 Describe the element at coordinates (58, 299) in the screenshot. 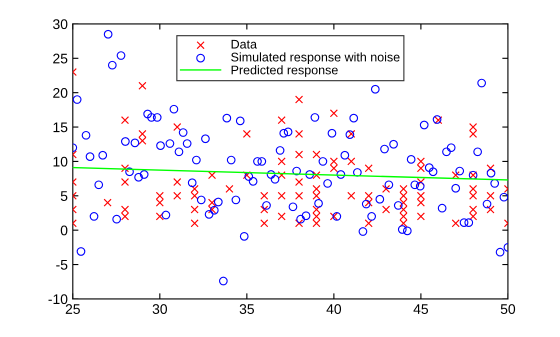

I see `y-tick-label: -10` at that location.